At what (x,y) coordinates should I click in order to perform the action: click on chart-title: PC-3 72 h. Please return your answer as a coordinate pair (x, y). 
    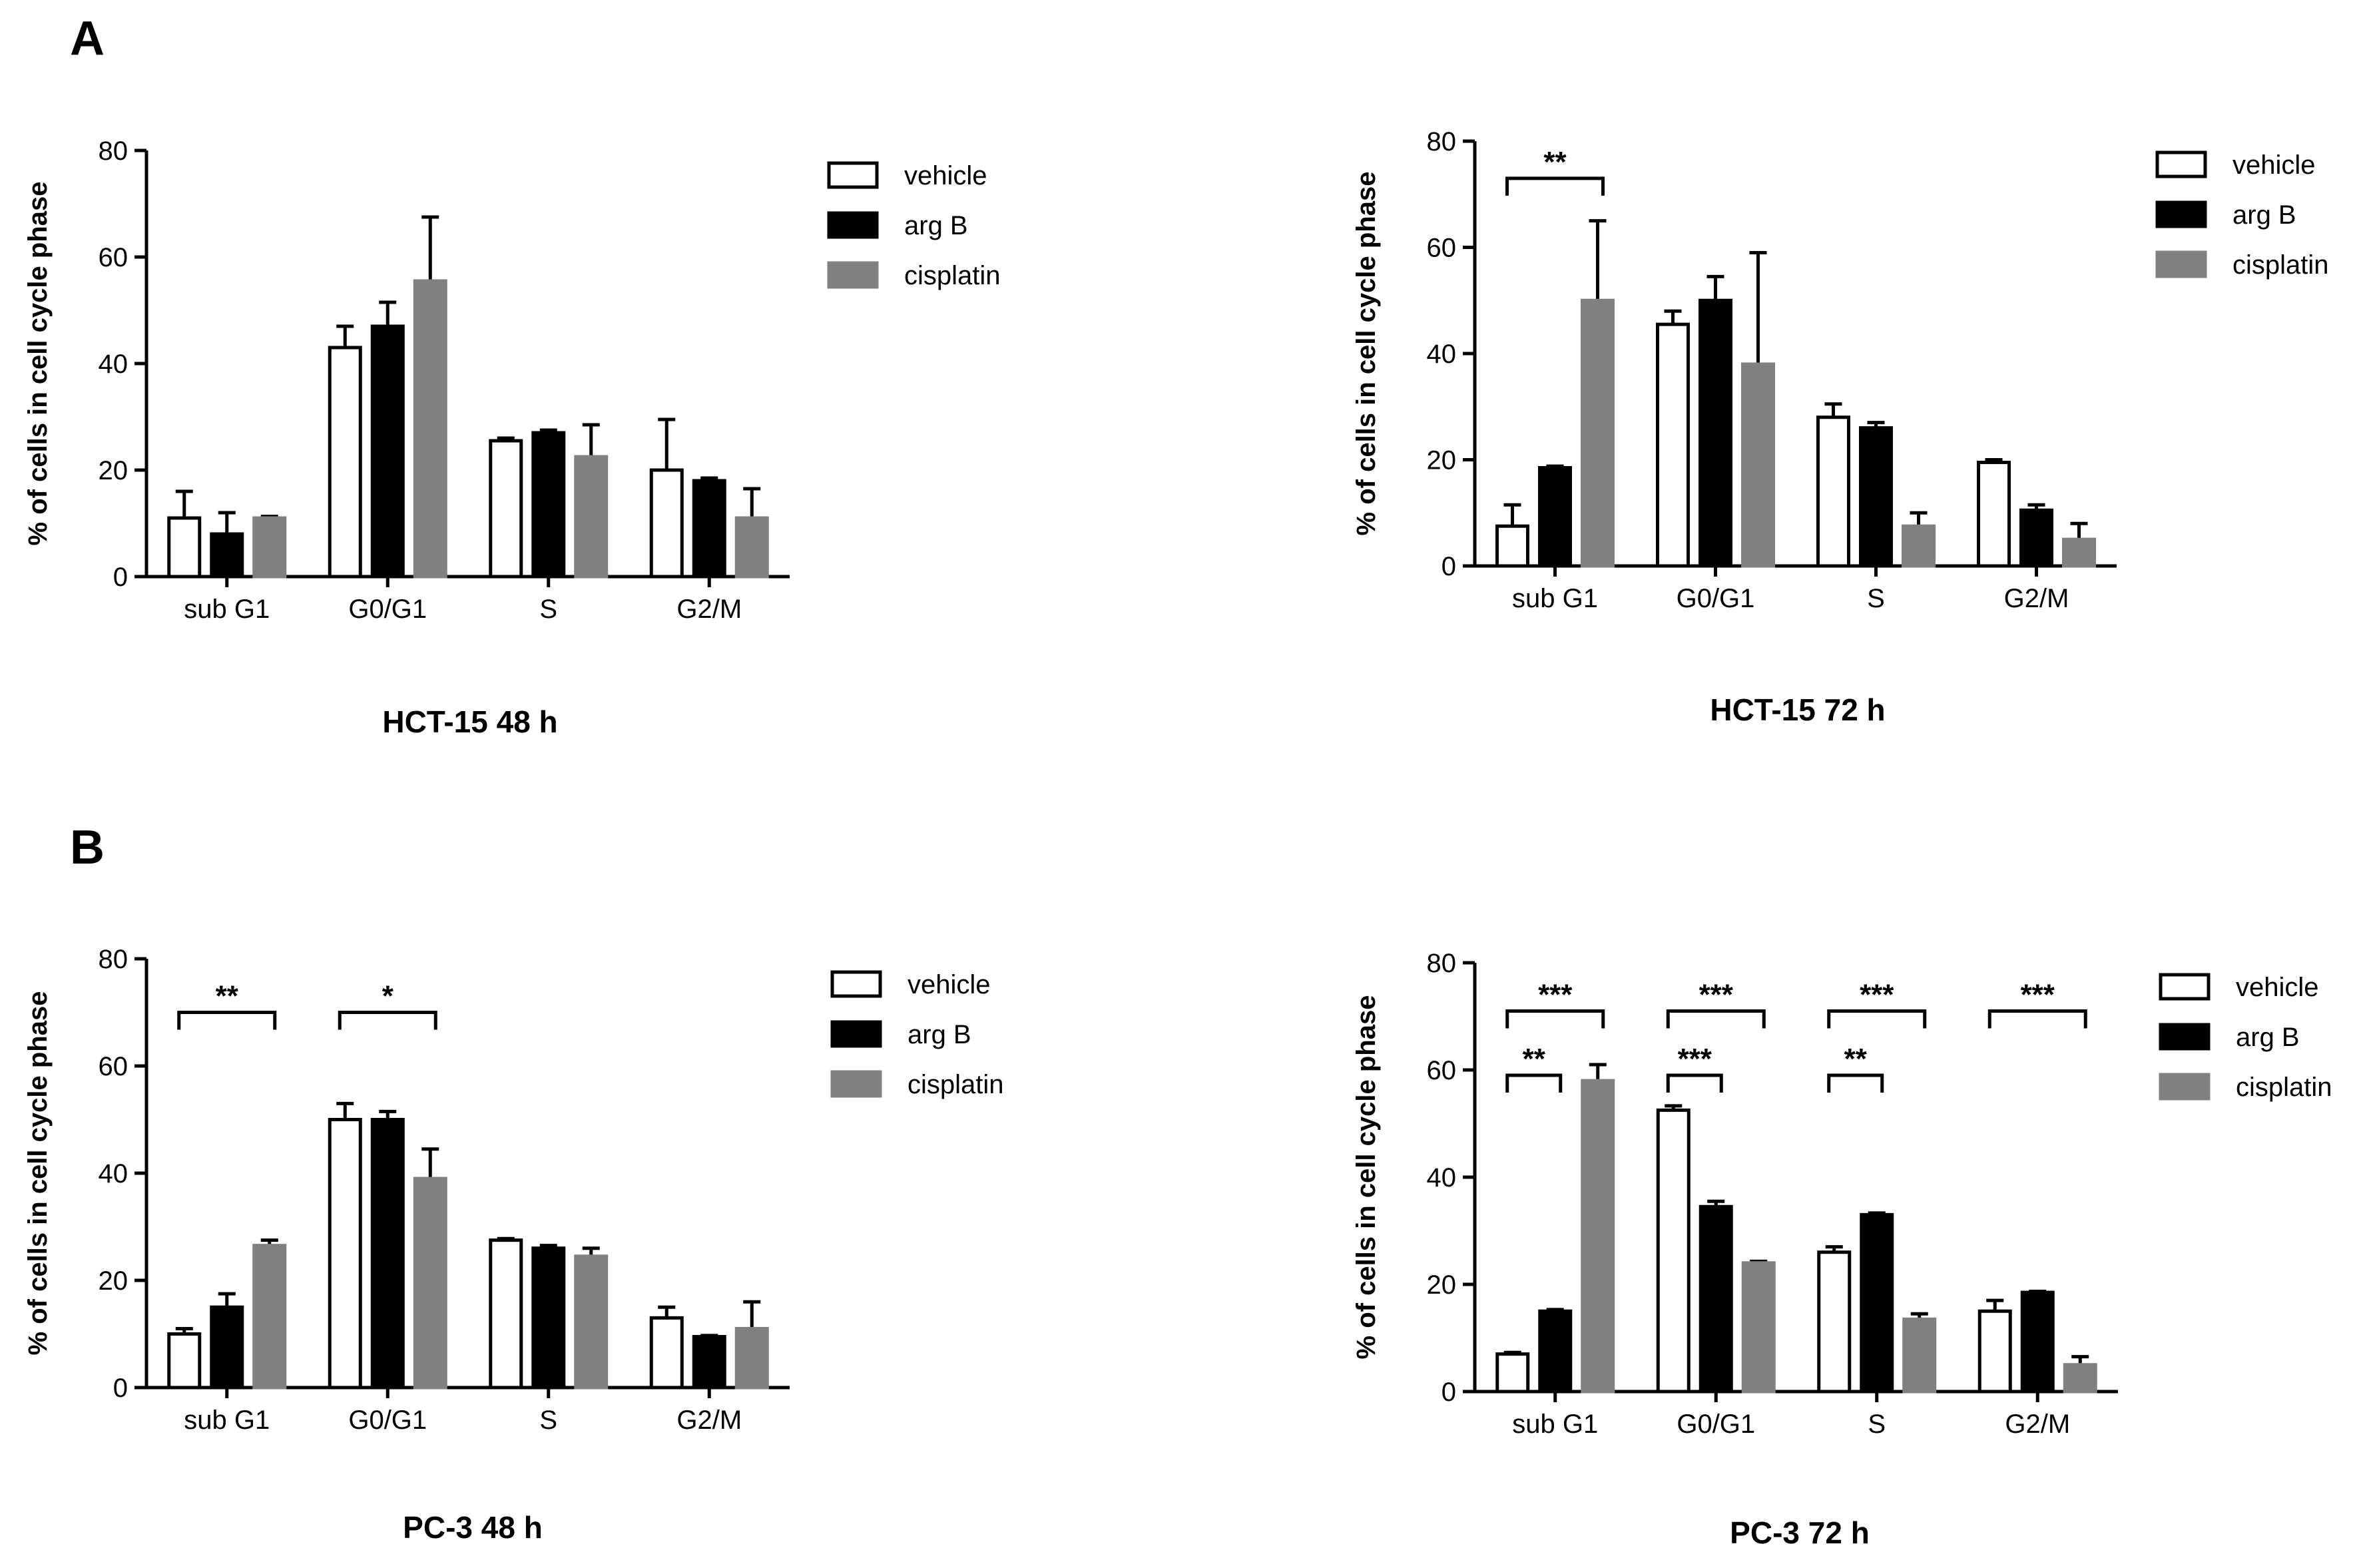
    Looking at the image, I should click on (1800, 1532).